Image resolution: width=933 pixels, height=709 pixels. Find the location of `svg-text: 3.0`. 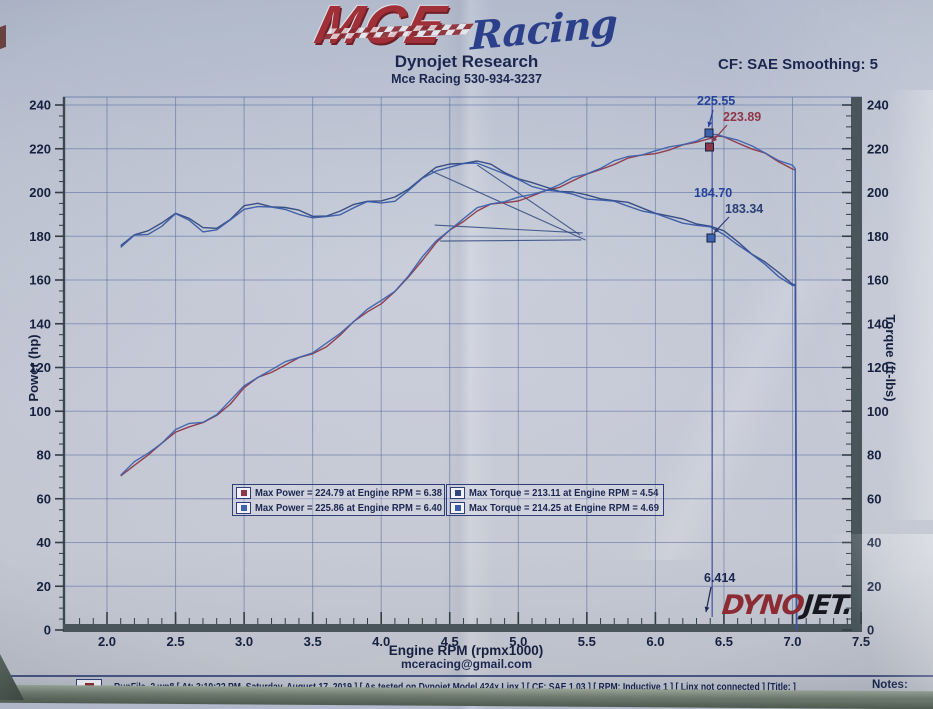

svg-text: 3.0 is located at coordinates (244, 641).